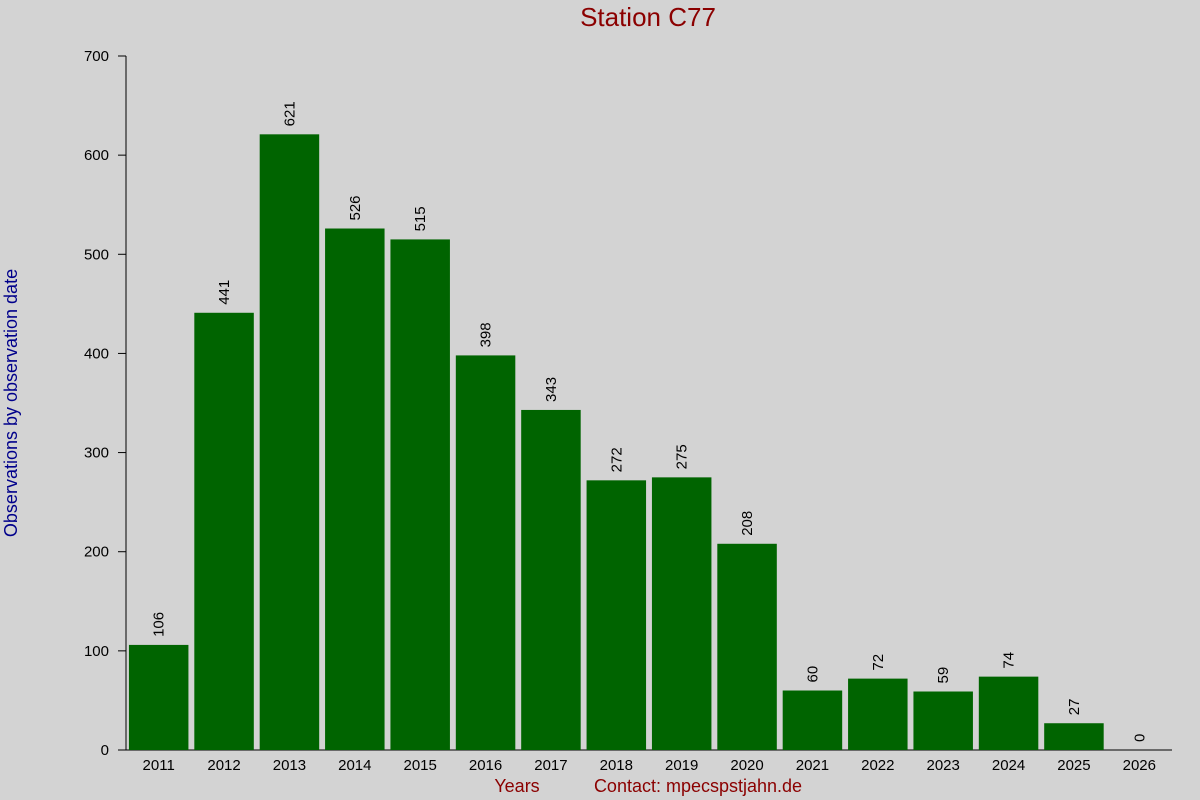  What do you see at coordinates (159, 765) in the screenshot?
I see `x-tick-label: 2011` at bounding box center [159, 765].